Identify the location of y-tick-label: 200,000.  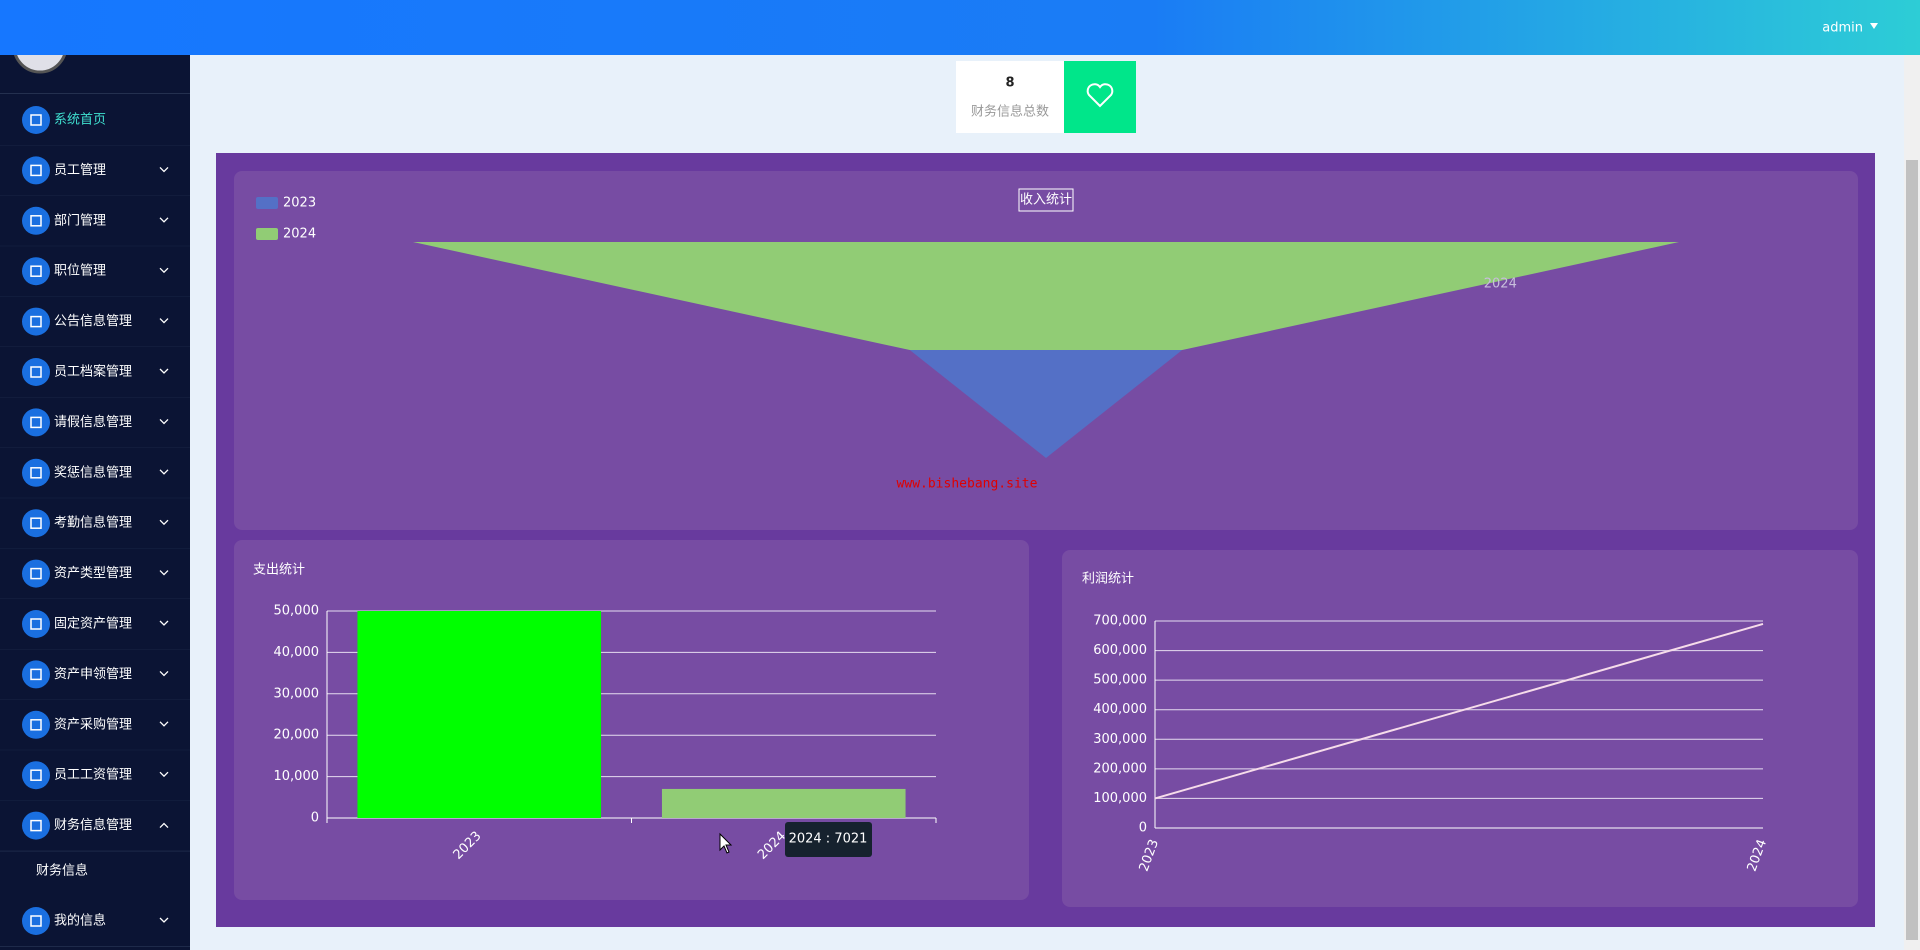
(1120, 768).